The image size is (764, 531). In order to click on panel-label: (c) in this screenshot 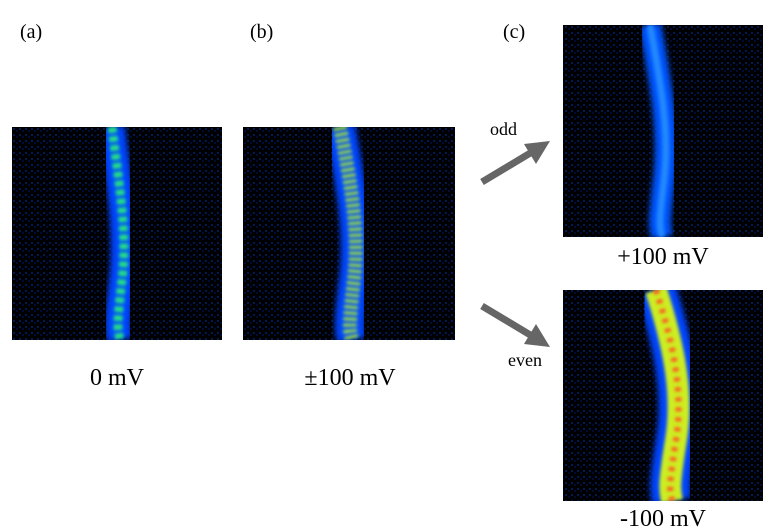, I will do `click(514, 32)`.